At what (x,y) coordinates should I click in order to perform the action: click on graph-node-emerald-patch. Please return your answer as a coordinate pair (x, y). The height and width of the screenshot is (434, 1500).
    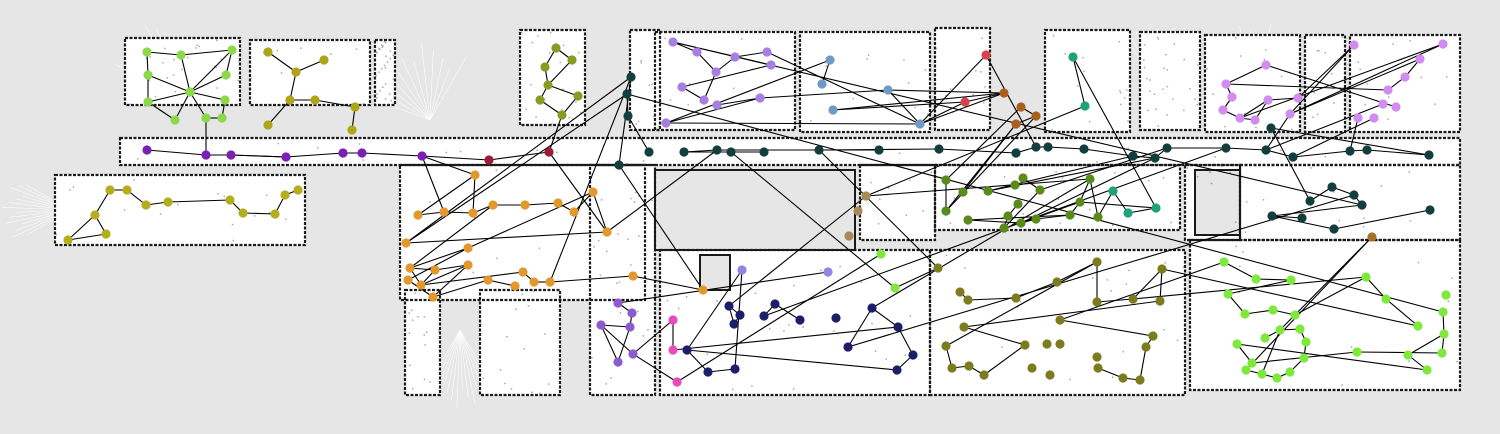
    Looking at the image, I should click on (1073, 57).